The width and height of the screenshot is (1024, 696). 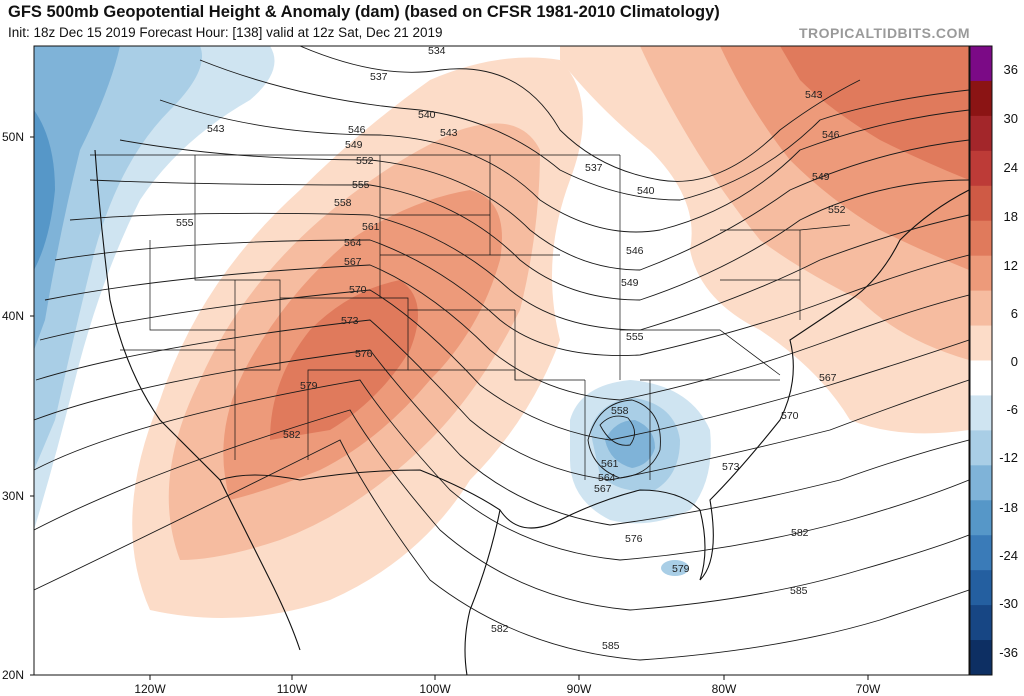 I want to click on lon-label-70w: 70W, so click(x=868, y=689).